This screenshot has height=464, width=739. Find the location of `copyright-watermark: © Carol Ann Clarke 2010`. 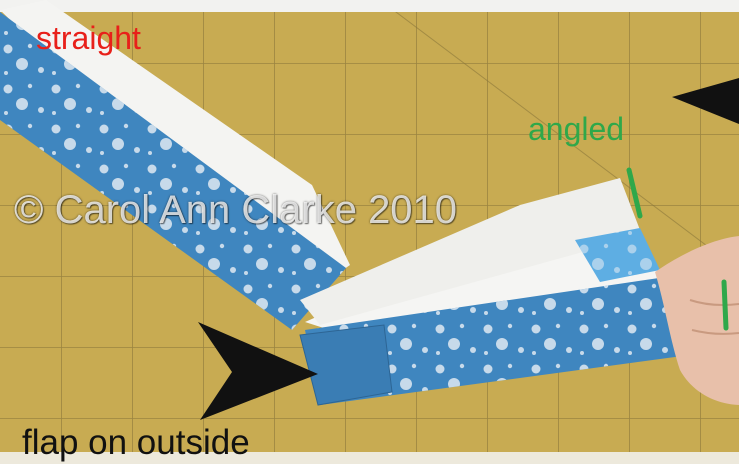

copyright-watermark: © Carol Ann Clarke 2010 is located at coordinates (236, 210).